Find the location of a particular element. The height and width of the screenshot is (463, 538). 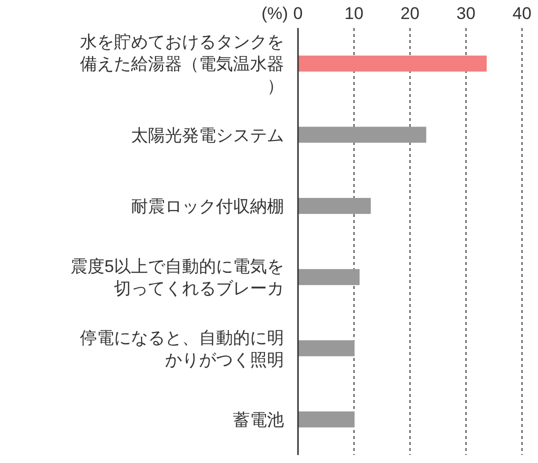

x-tick-label: 30 is located at coordinates (466, 13).